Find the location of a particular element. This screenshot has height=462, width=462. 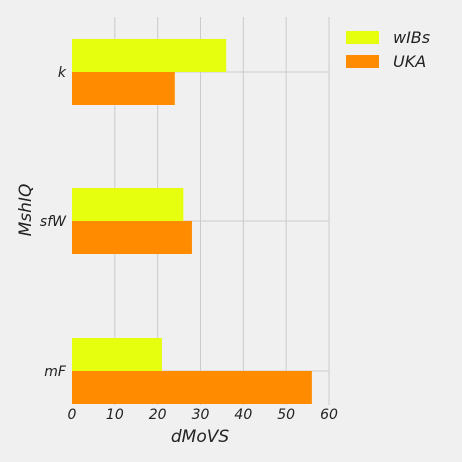

x-tick-label-50: 50 is located at coordinates (286, 415).